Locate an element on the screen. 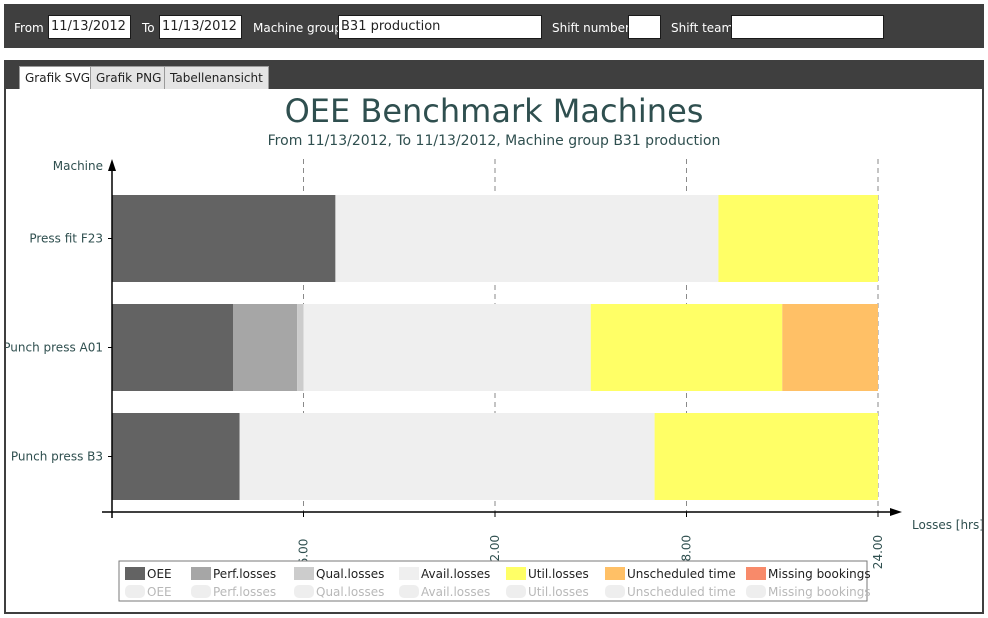 The width and height of the screenshot is (988, 618). legend-label-disabled: Util.losses is located at coordinates (558, 592).